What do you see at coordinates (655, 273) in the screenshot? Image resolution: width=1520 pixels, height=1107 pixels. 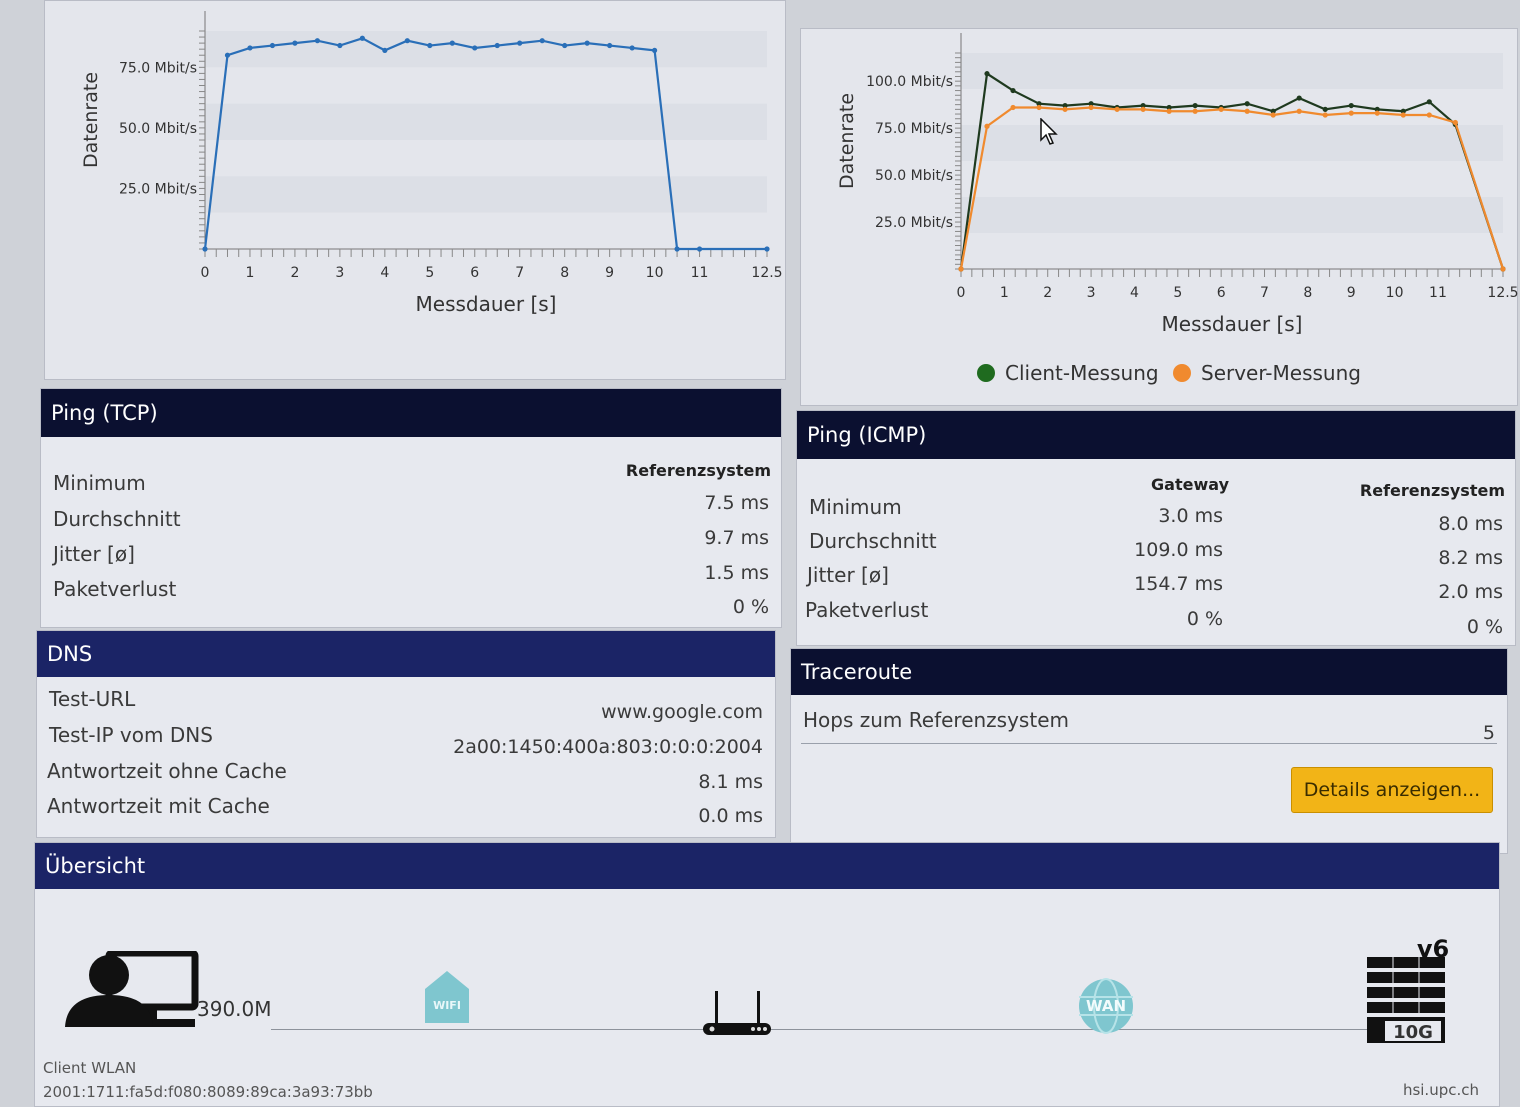 I see `x-tick-label: 10` at bounding box center [655, 273].